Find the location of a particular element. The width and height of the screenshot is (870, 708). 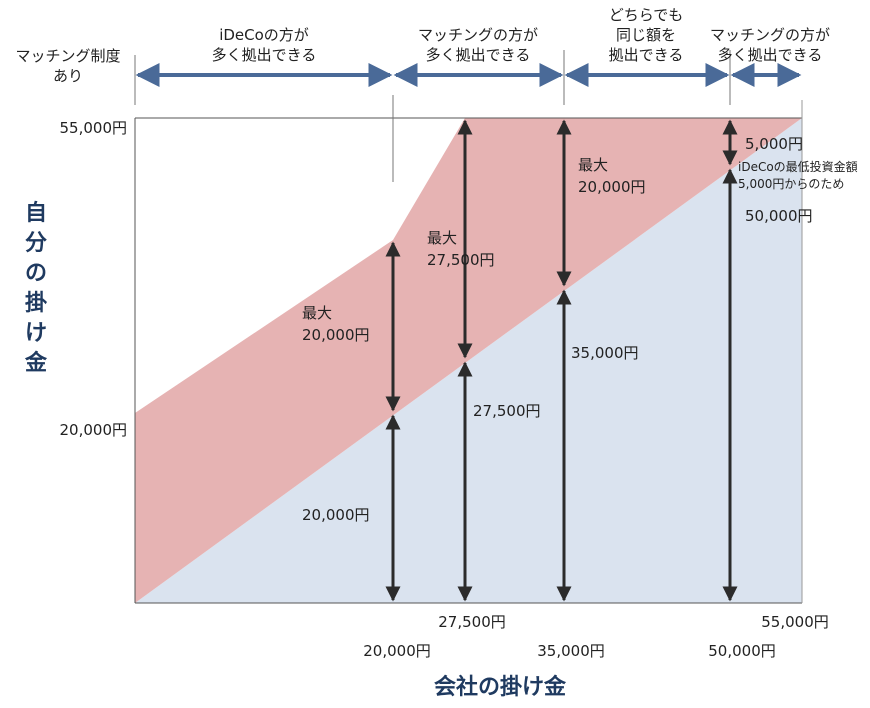

annotation-20k-max: 最大 20,000円 is located at coordinates (336, 324).